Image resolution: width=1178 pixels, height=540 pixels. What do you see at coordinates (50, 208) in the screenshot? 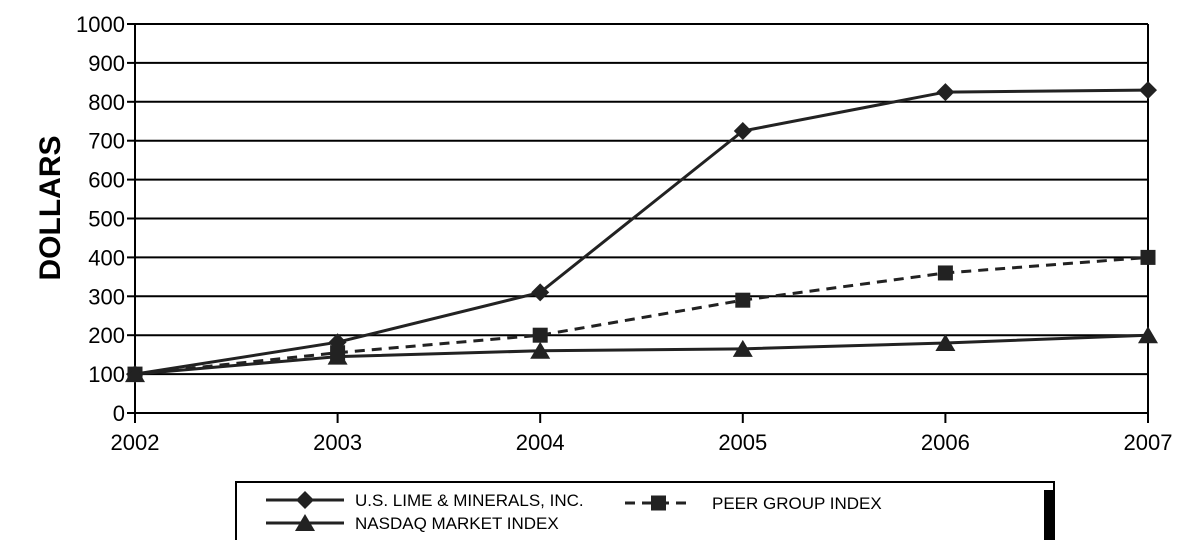
I see `y-axis-label: DOLLARS` at bounding box center [50, 208].